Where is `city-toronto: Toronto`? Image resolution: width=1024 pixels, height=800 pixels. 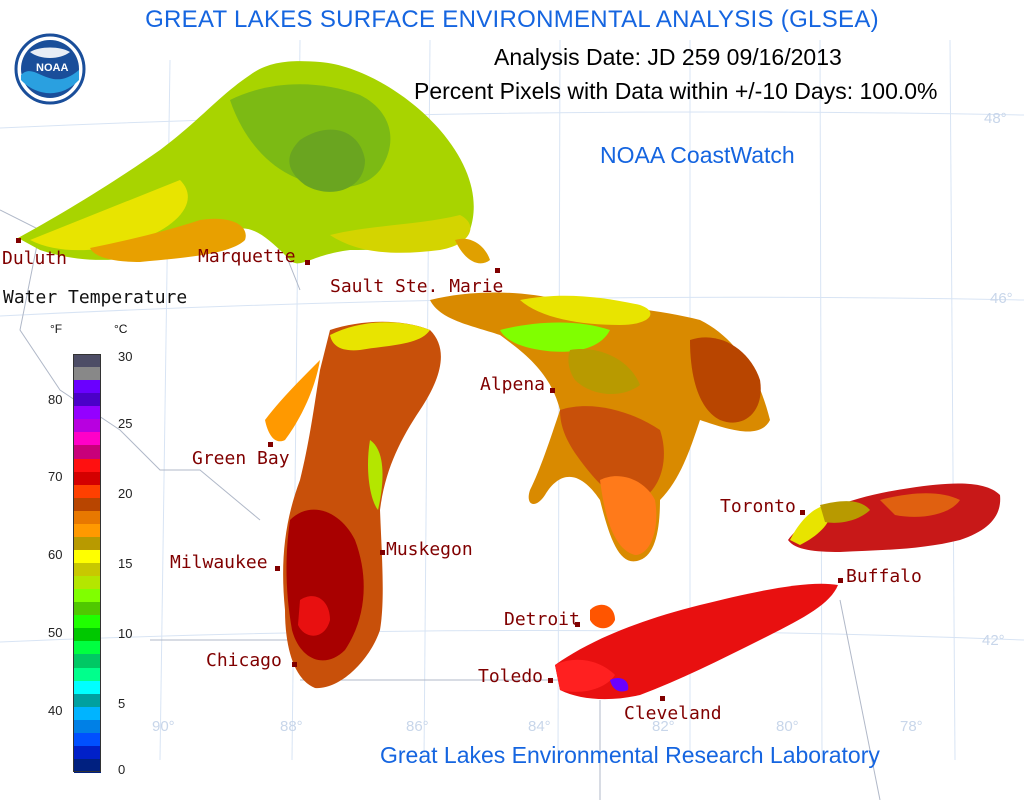 city-toronto: Toronto is located at coordinates (758, 506).